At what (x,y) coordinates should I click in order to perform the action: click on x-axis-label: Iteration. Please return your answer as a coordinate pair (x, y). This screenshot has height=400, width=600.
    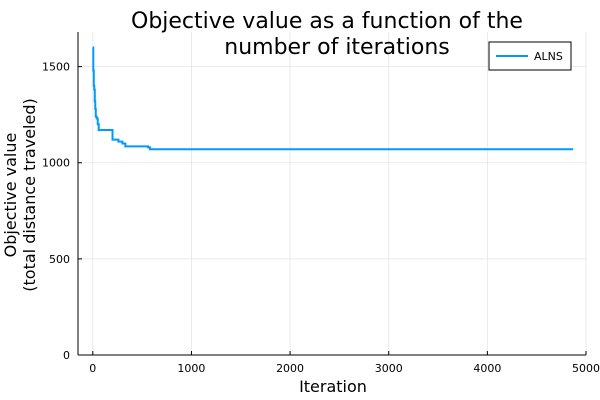
    Looking at the image, I should click on (333, 386).